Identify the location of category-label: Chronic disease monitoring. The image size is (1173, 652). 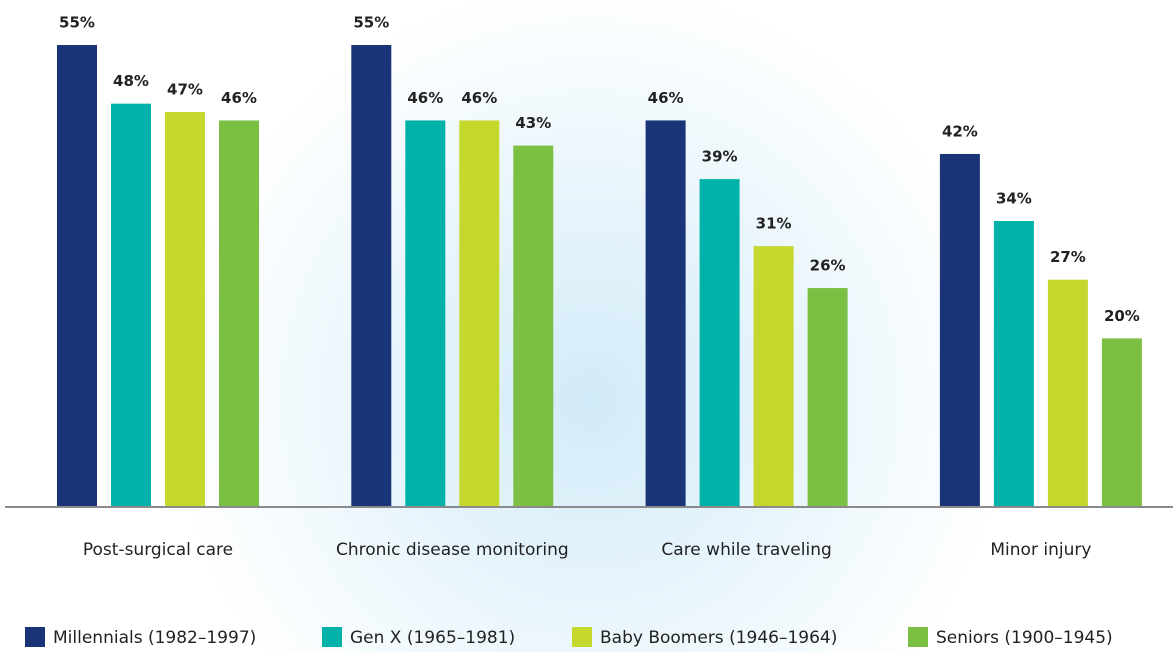
(452, 550).